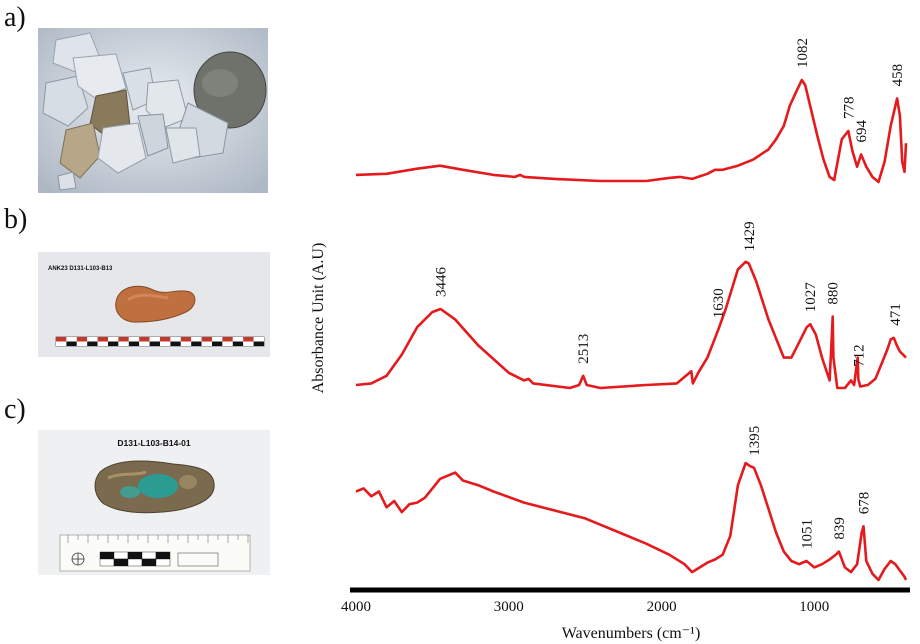  What do you see at coordinates (719, 303) in the screenshot?
I see `peak-label: 1630` at bounding box center [719, 303].